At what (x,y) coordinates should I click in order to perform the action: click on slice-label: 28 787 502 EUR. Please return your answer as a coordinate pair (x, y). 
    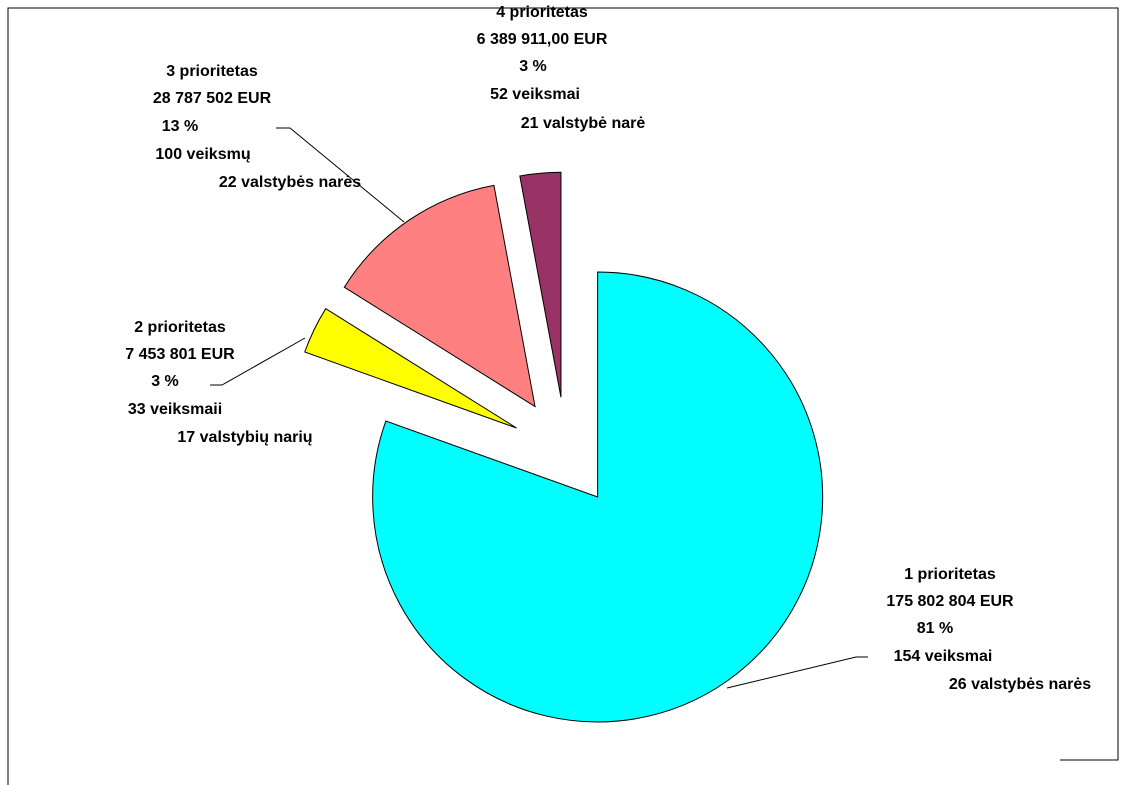
    Looking at the image, I should click on (212, 98).